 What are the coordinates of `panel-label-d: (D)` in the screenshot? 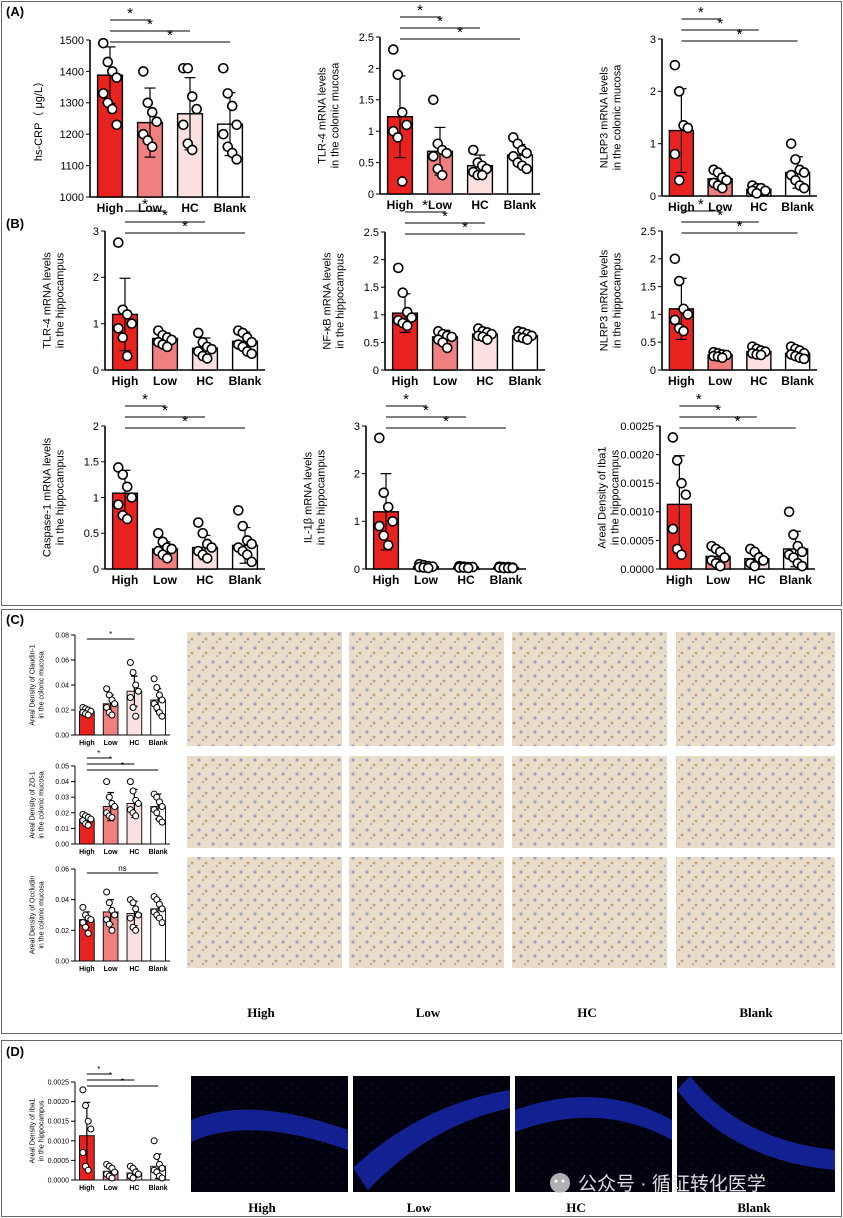 It's located at (15, 1051).